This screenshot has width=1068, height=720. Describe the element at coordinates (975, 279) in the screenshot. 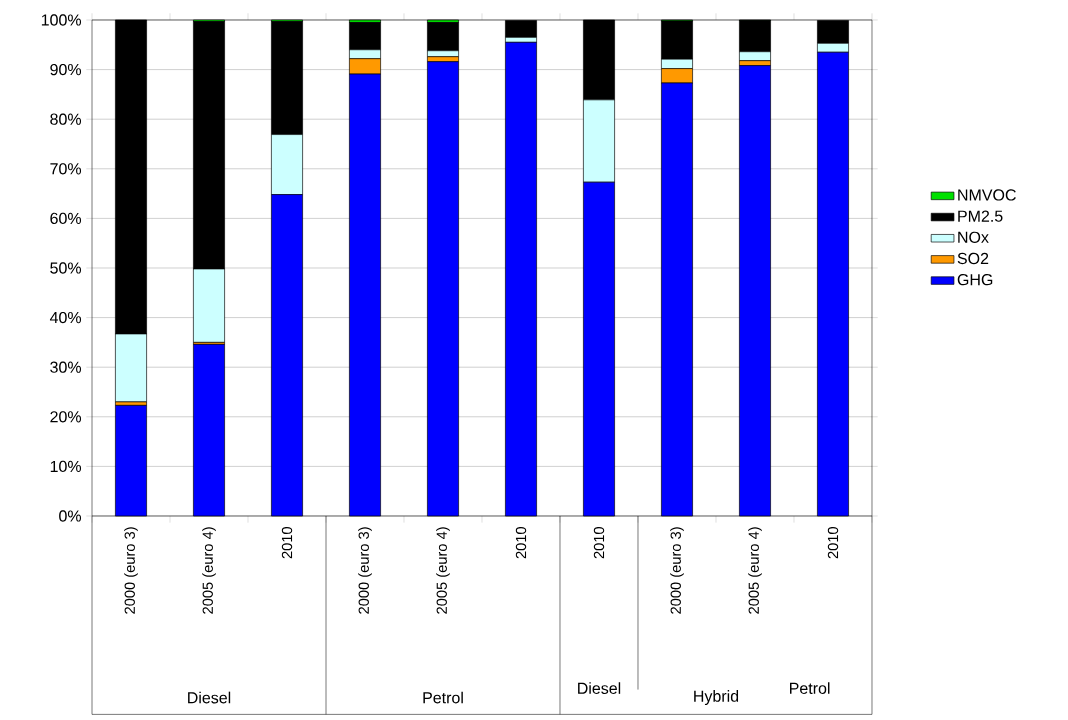

I see `legend-label: GHG` at that location.